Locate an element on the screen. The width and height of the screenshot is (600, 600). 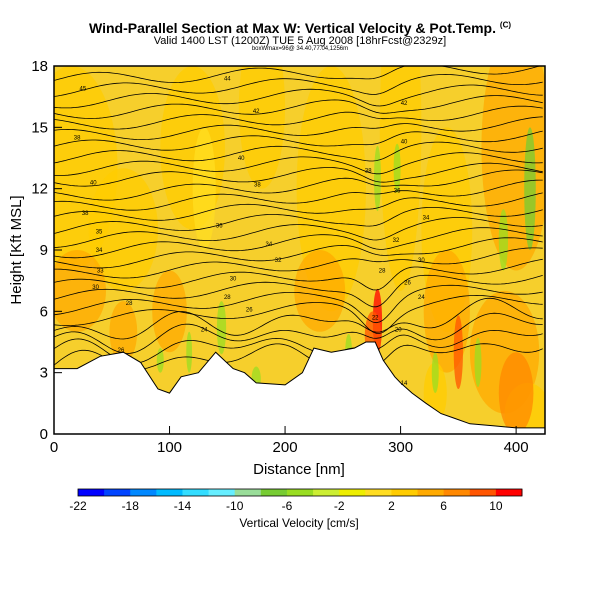
isentrope-label: 20 is located at coordinates (398, 331).